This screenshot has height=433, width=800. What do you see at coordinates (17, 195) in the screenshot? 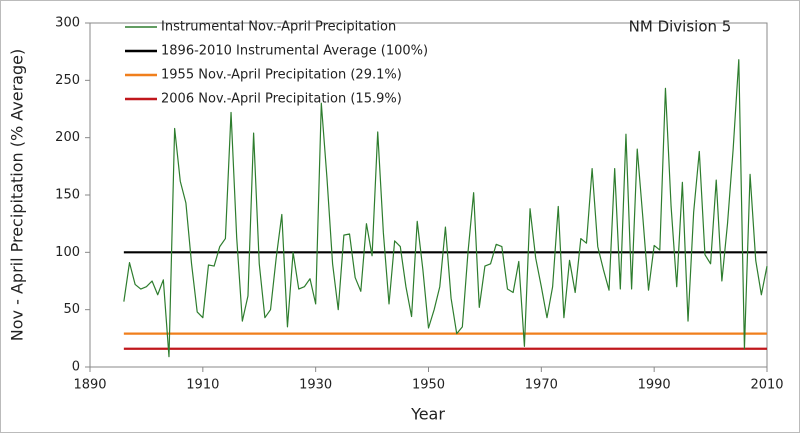
I see `y-axis-label: Nov - April Precipitation (% Average)` at bounding box center [17, 195].